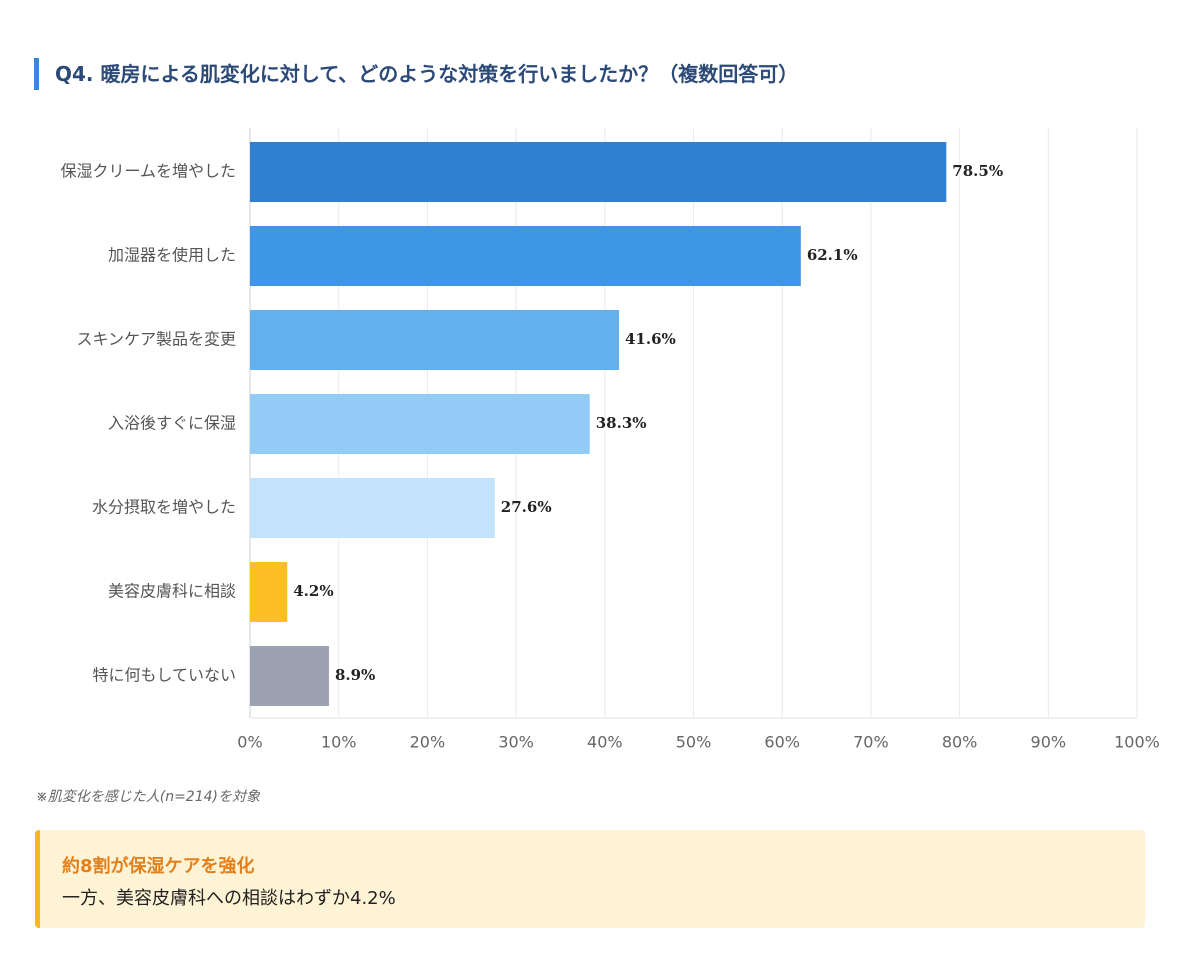  What do you see at coordinates (1137, 742) in the screenshot?
I see `x-tick-label: 100%` at bounding box center [1137, 742].